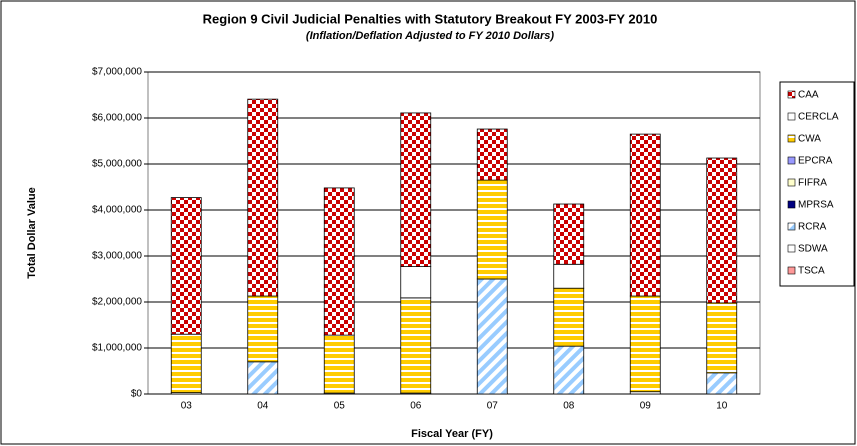 The width and height of the screenshot is (857, 446). Describe the element at coordinates (137, 394) in the screenshot. I see `y-tick-label: $0` at that location.